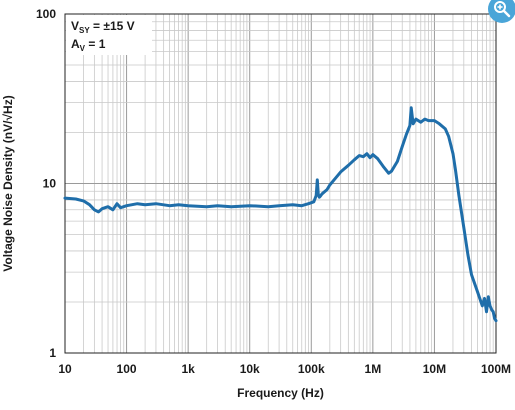  Describe the element at coordinates (103, 27) in the screenshot. I see `legend-supply-voltage: VSY = ±15 V` at that location.